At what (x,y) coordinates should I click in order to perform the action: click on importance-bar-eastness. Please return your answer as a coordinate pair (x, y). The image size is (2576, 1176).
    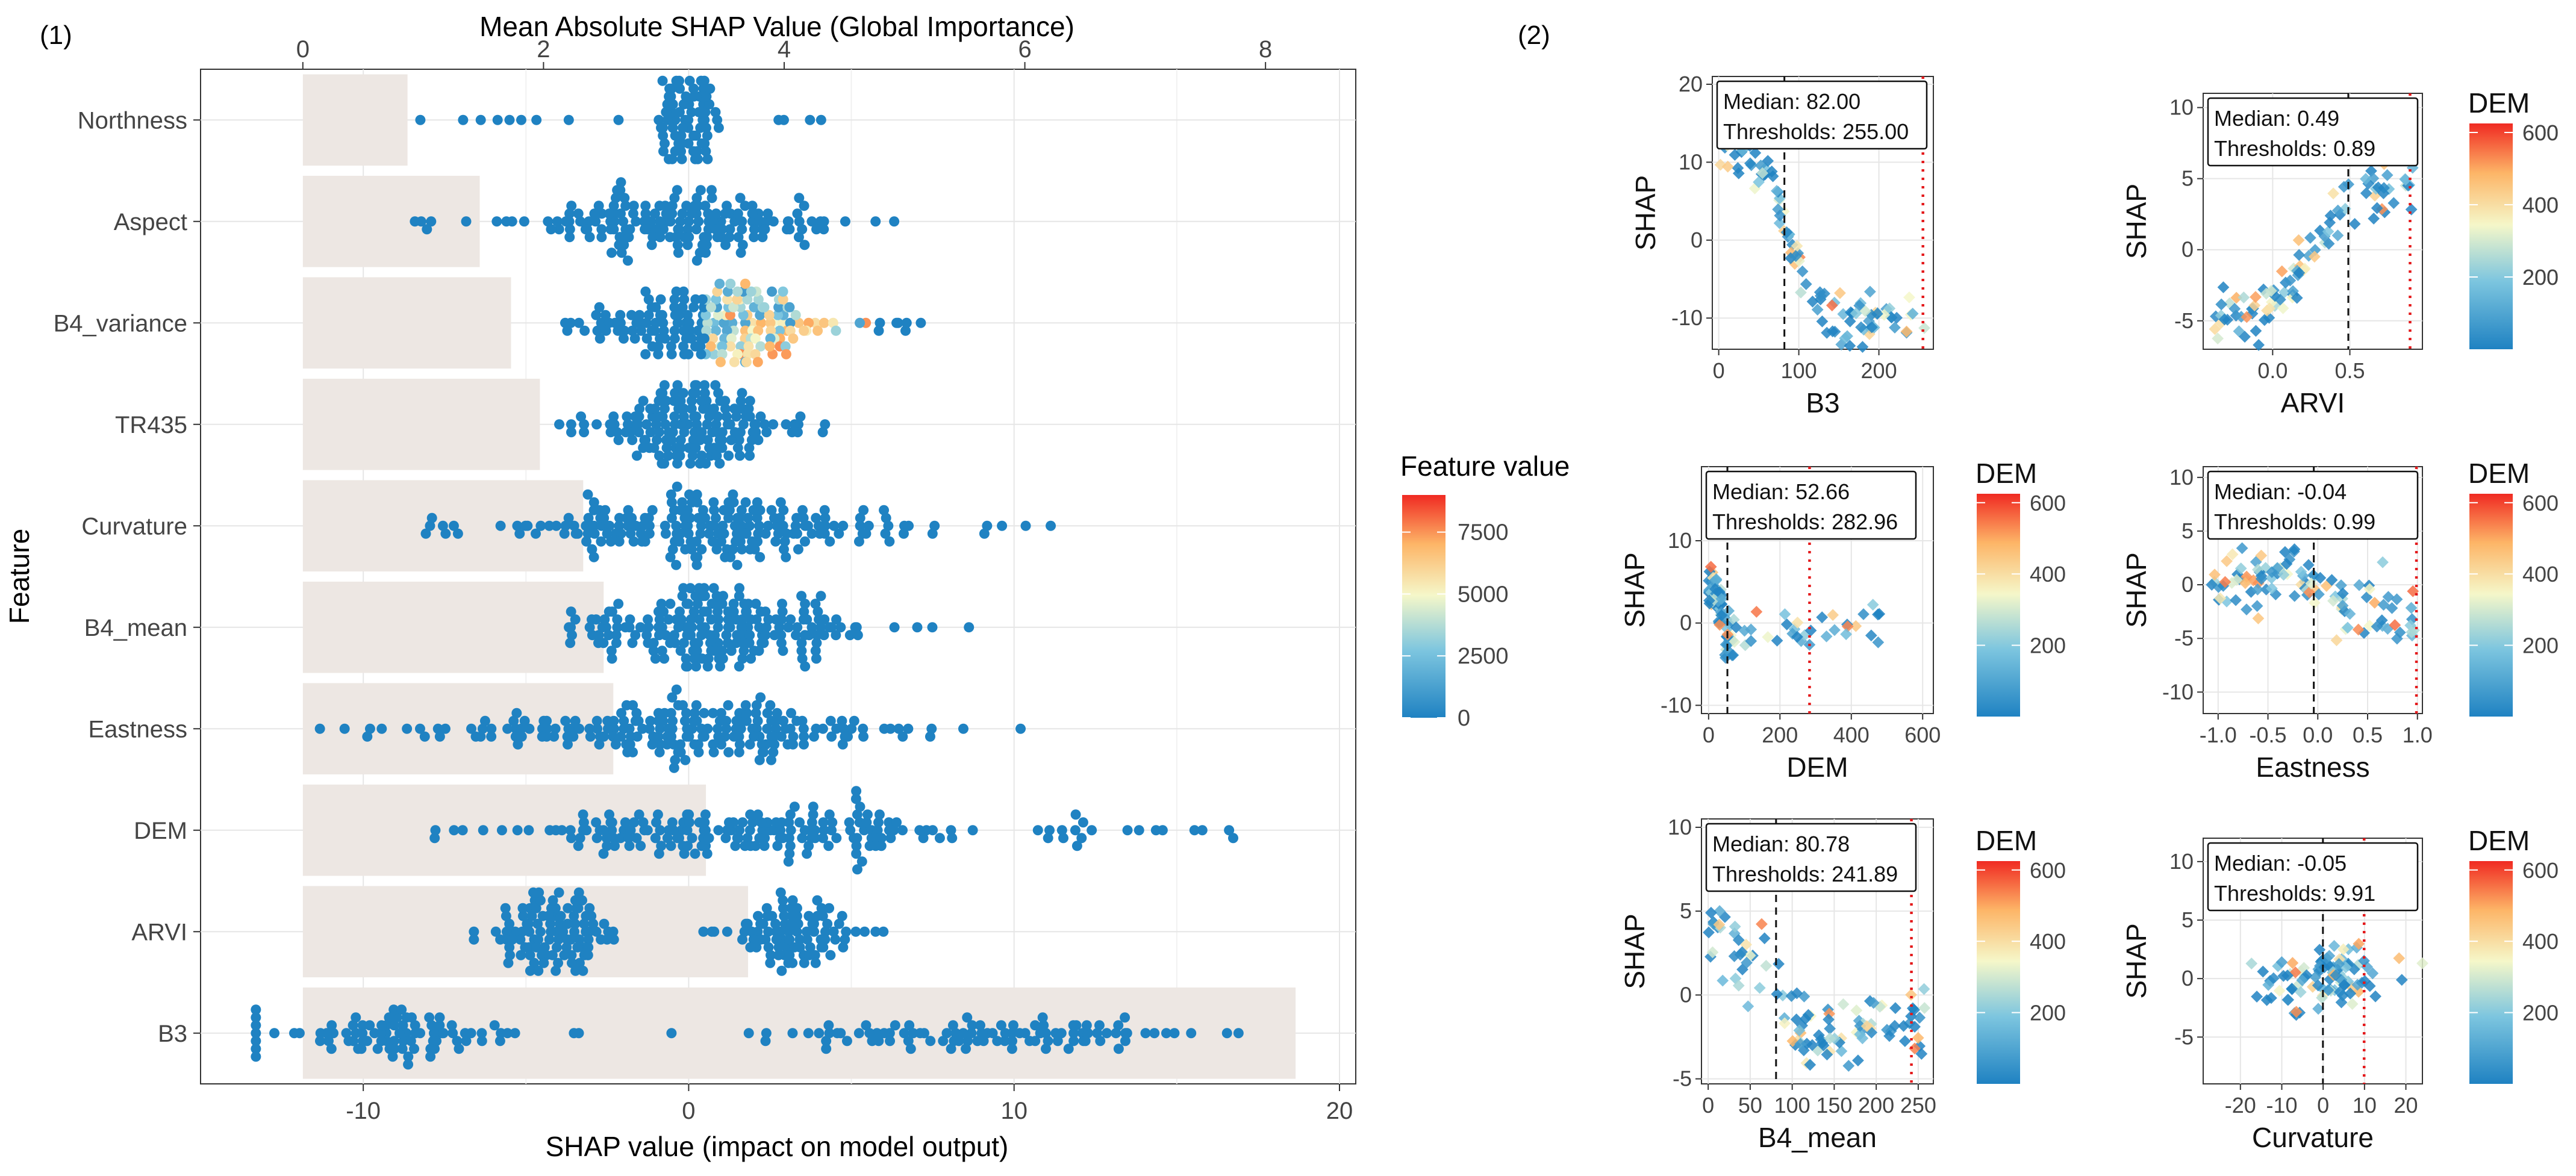
    Looking at the image, I should click on (458, 729).